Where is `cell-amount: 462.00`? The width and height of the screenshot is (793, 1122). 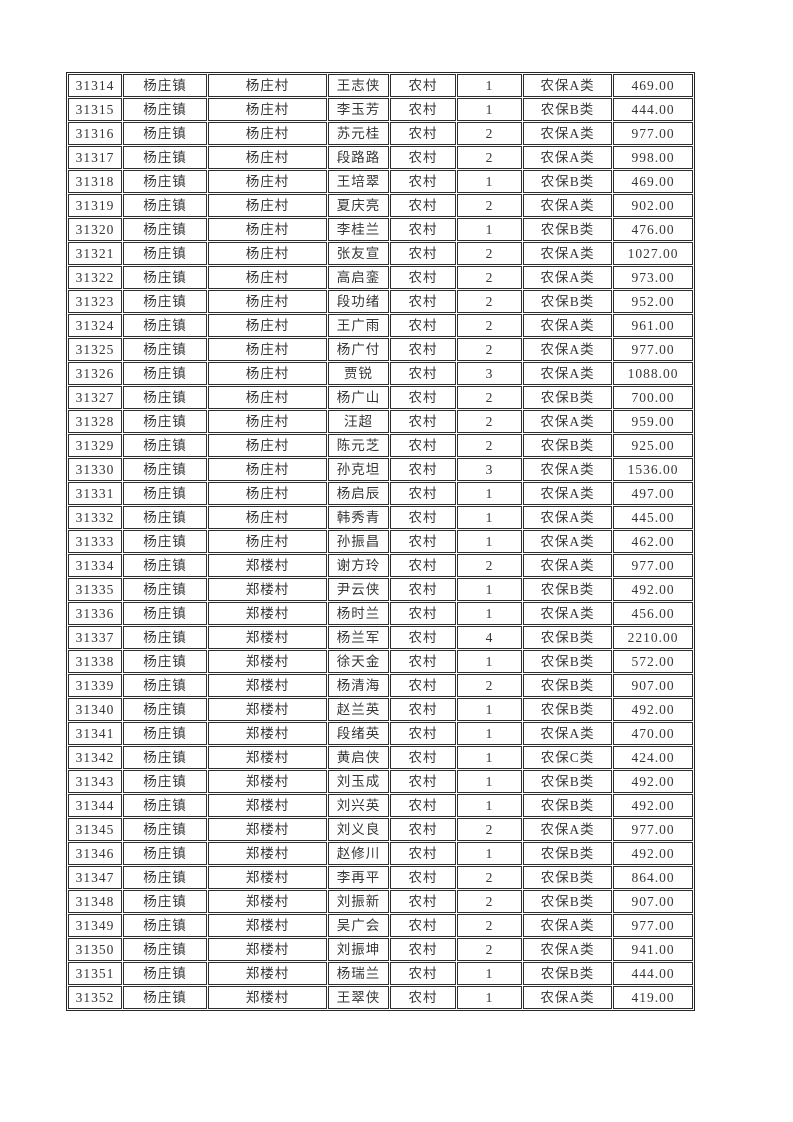 cell-amount: 462.00 is located at coordinates (653, 541).